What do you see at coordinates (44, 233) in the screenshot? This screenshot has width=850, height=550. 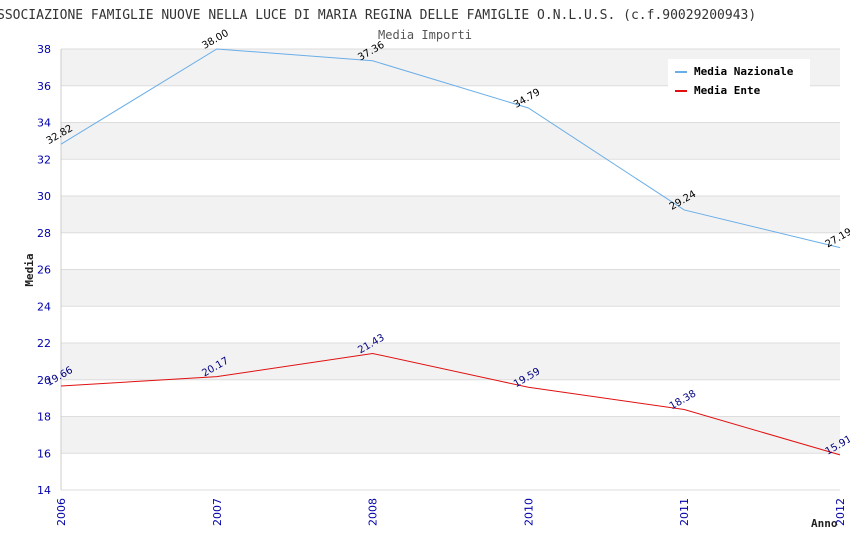 I see `y-tick-label: 28` at bounding box center [44, 233].